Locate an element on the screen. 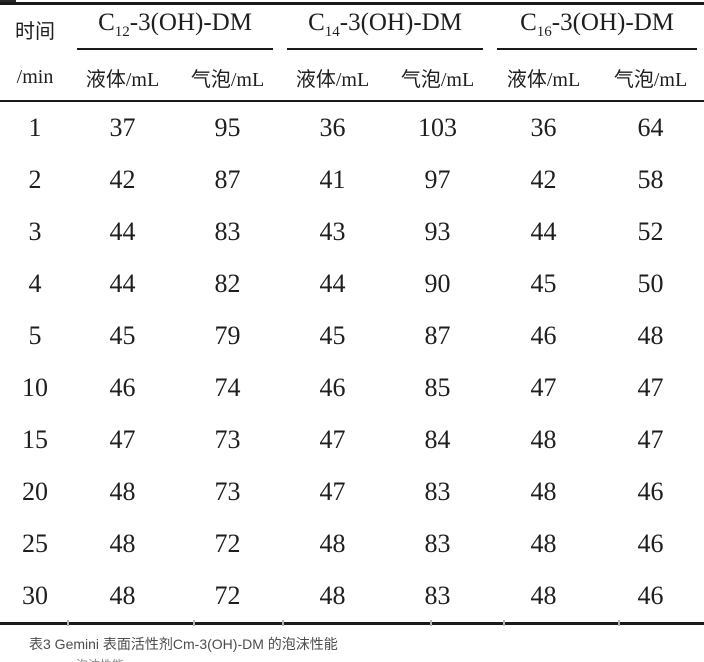  cell-value: 85 is located at coordinates (437, 387).